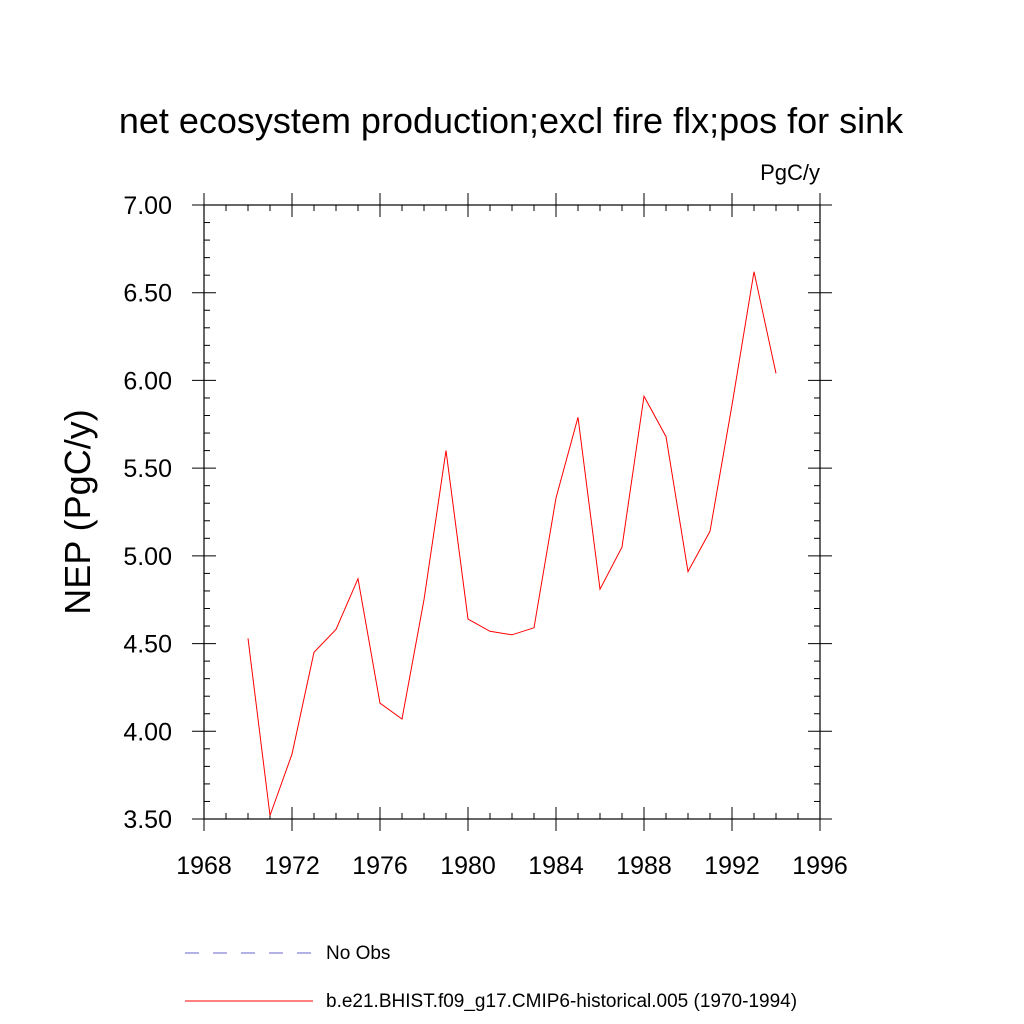  I want to click on x-tick-label: 1972, so click(292, 866).